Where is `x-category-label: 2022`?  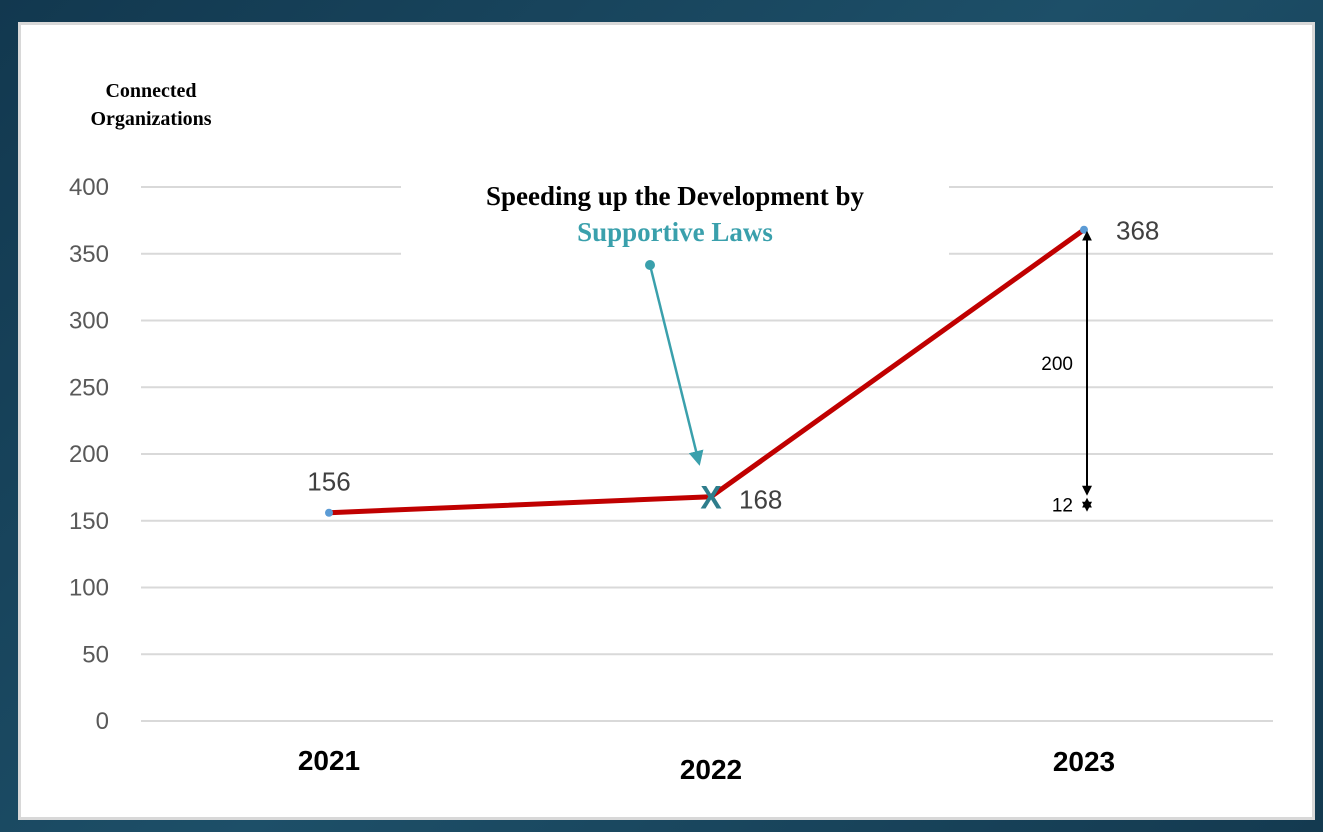
x-category-label: 2022 is located at coordinates (711, 769).